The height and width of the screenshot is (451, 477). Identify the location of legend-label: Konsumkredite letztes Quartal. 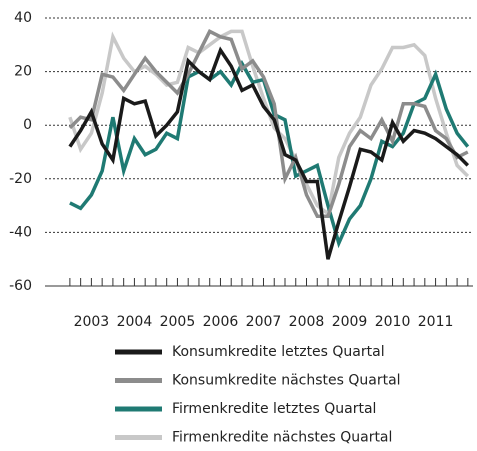
(278, 352).